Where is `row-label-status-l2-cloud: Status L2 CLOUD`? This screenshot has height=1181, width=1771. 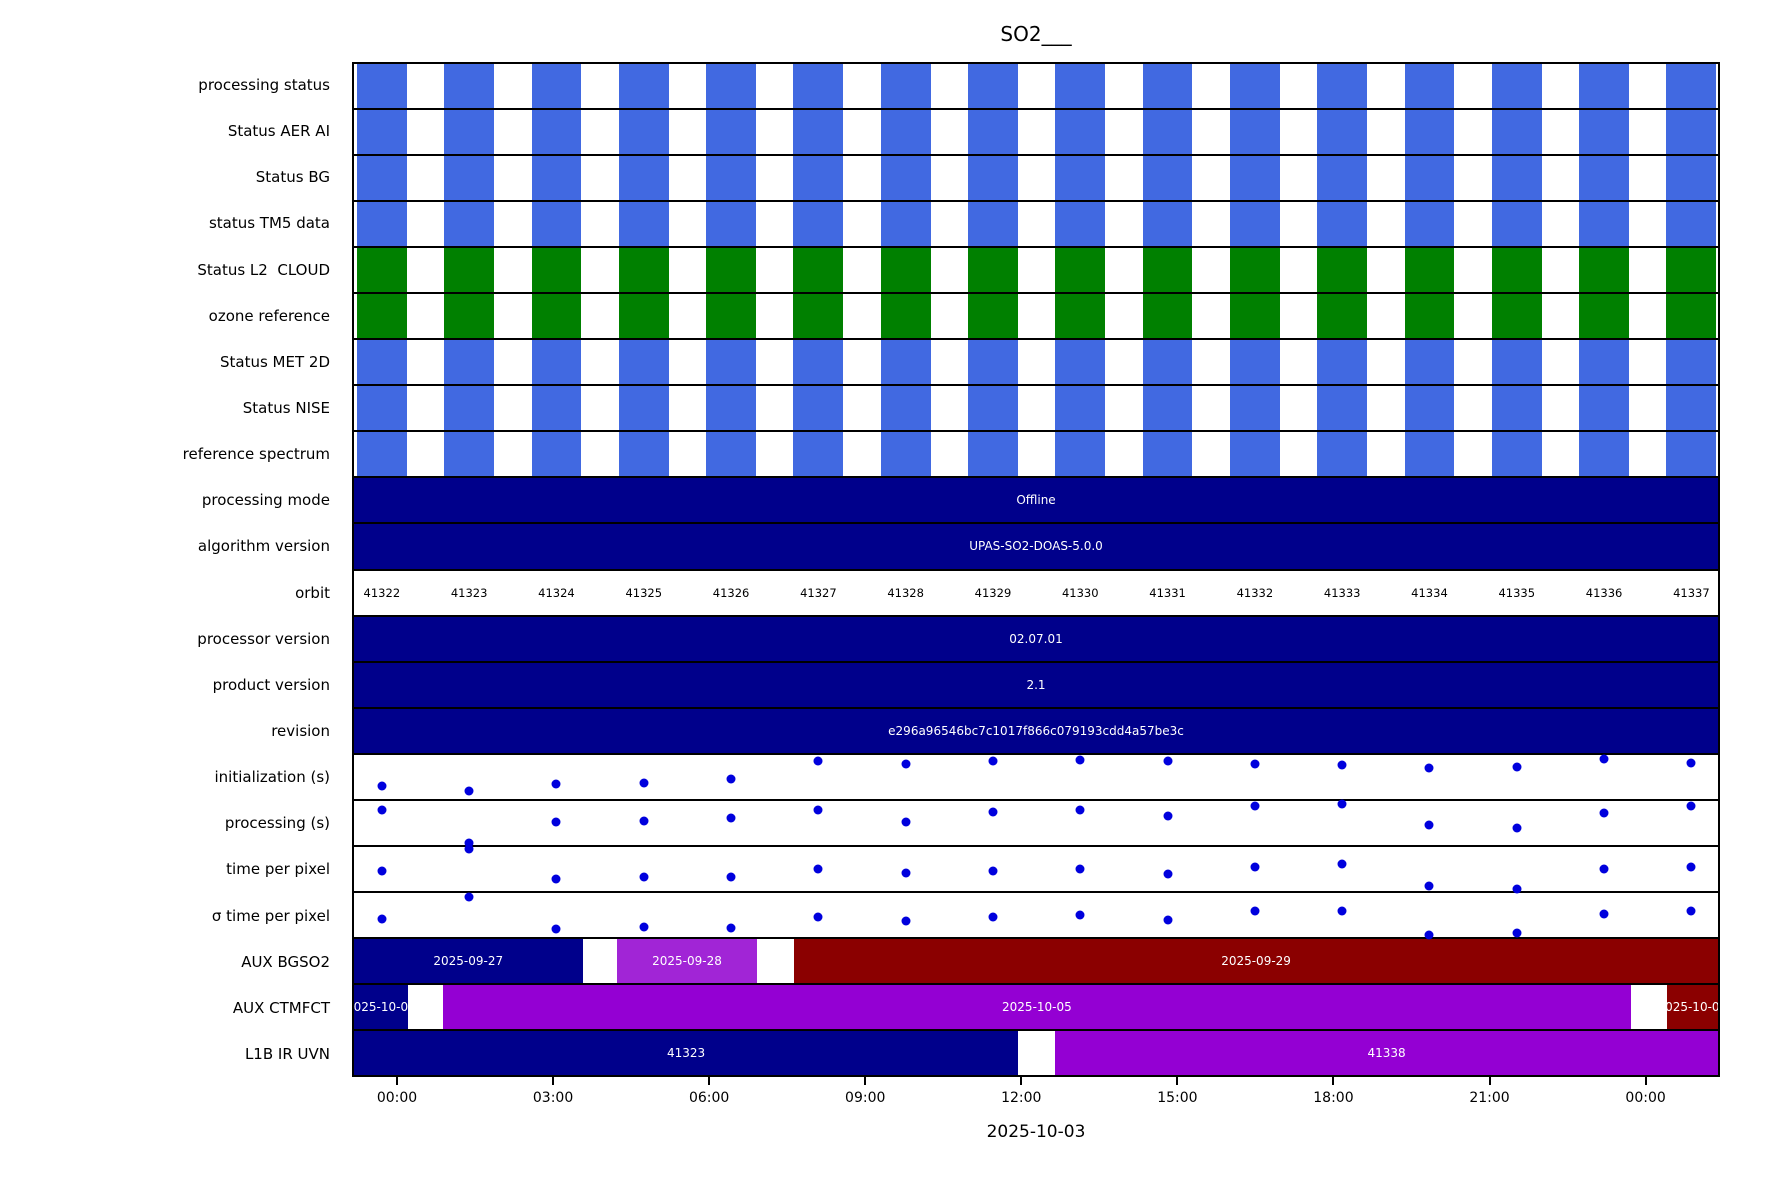
row-label-status-l2-cloud: Status L2 CLOUD is located at coordinates (263, 269).